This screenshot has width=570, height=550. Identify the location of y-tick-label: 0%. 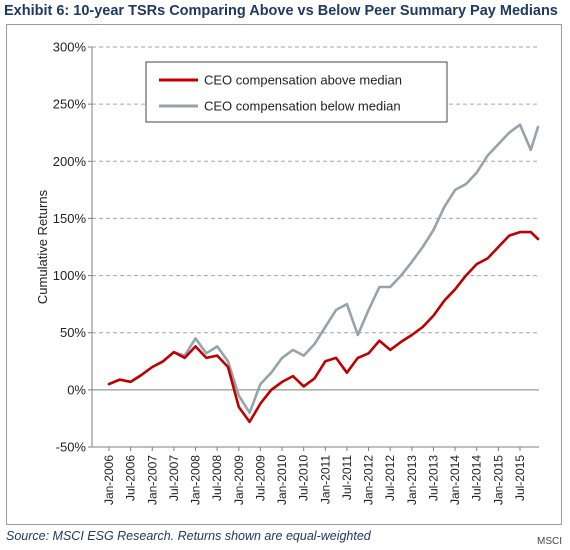
(76, 389).